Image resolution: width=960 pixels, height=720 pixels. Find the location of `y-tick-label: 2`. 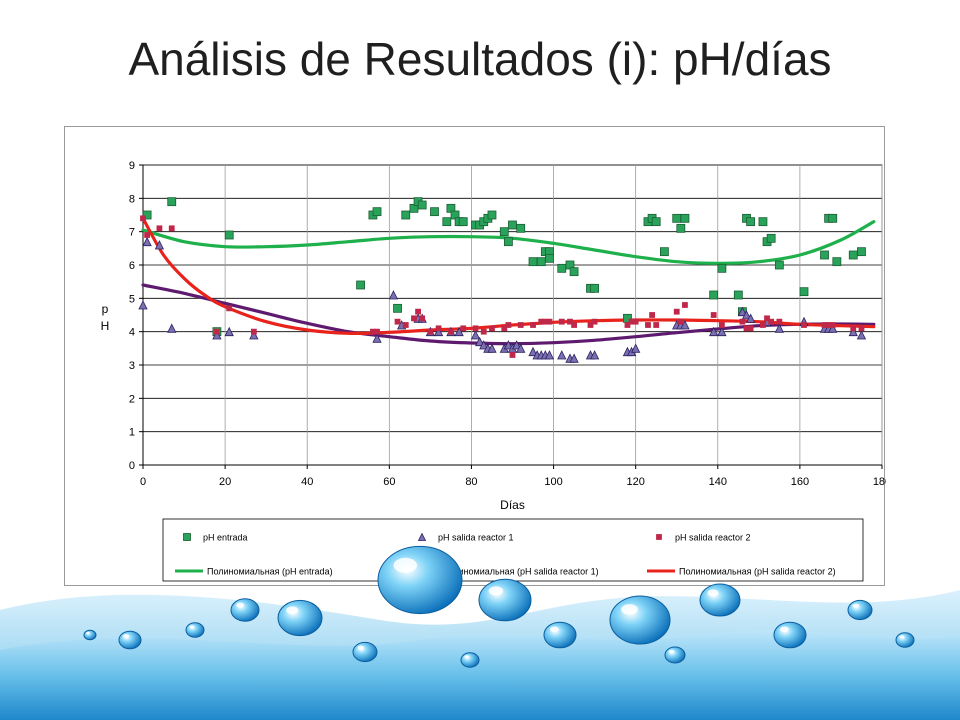

y-tick-label: 2 is located at coordinates (132, 399).